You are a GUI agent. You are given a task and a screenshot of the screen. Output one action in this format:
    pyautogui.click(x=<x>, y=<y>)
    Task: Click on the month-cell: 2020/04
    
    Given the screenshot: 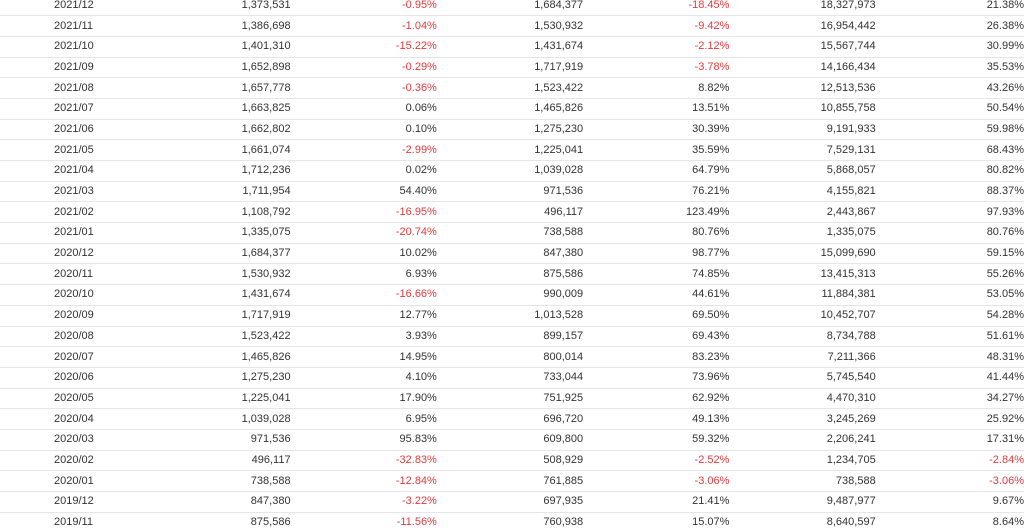 What is the action you would take?
    pyautogui.click(x=65, y=419)
    